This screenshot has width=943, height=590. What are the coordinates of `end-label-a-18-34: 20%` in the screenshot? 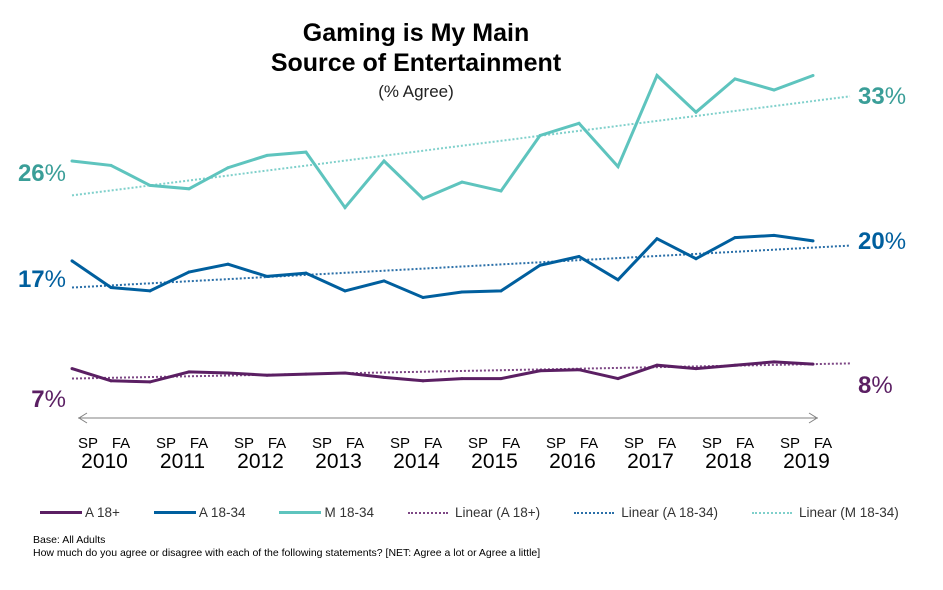 It's located at (882, 241).